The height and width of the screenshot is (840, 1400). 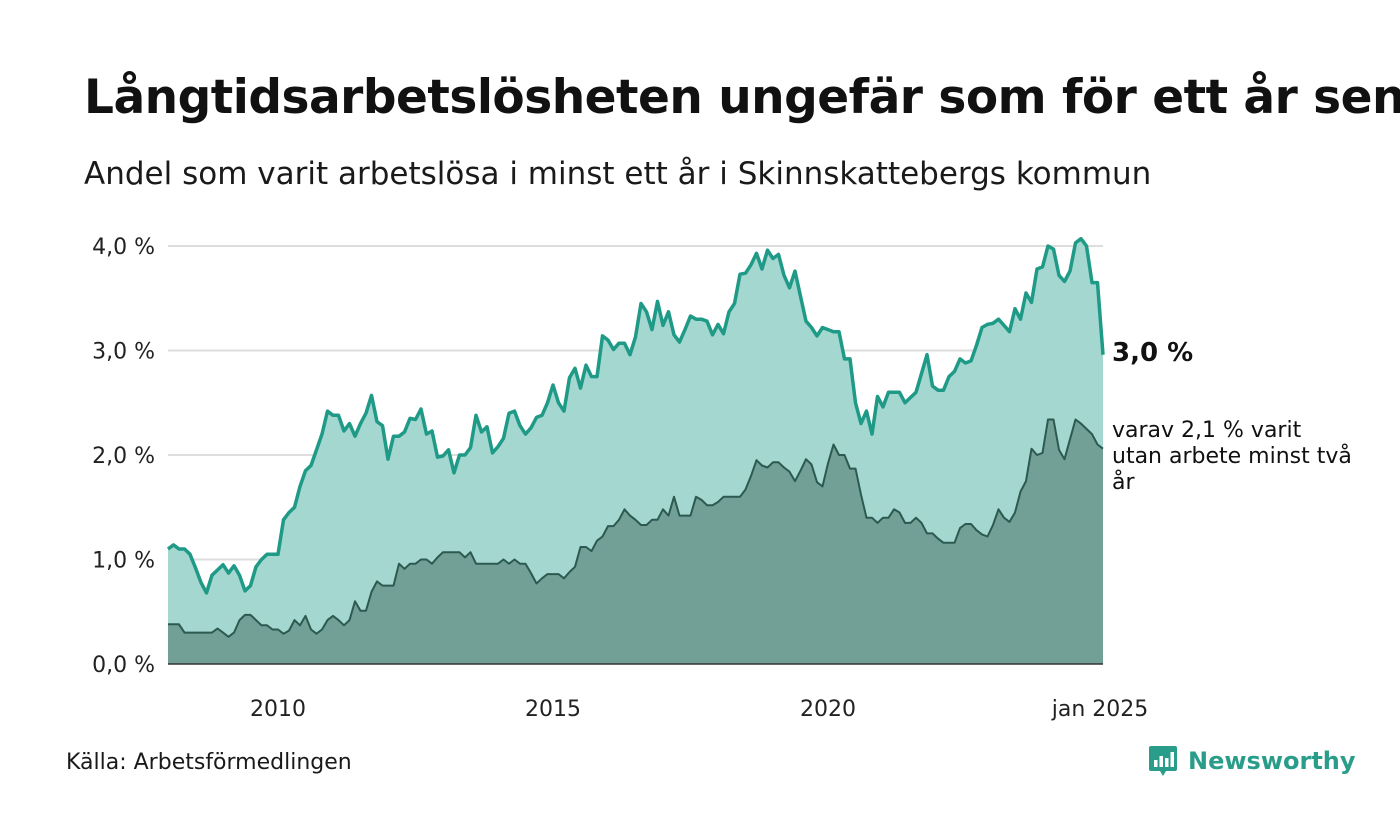 I want to click on brand-logo: Newsworthy, so click(x=1252, y=761).